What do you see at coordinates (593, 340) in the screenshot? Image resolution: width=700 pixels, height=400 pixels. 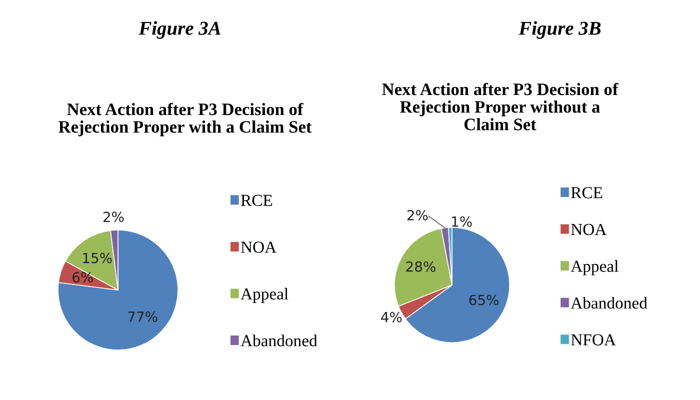 I see `legend-label: NFOA` at bounding box center [593, 340].